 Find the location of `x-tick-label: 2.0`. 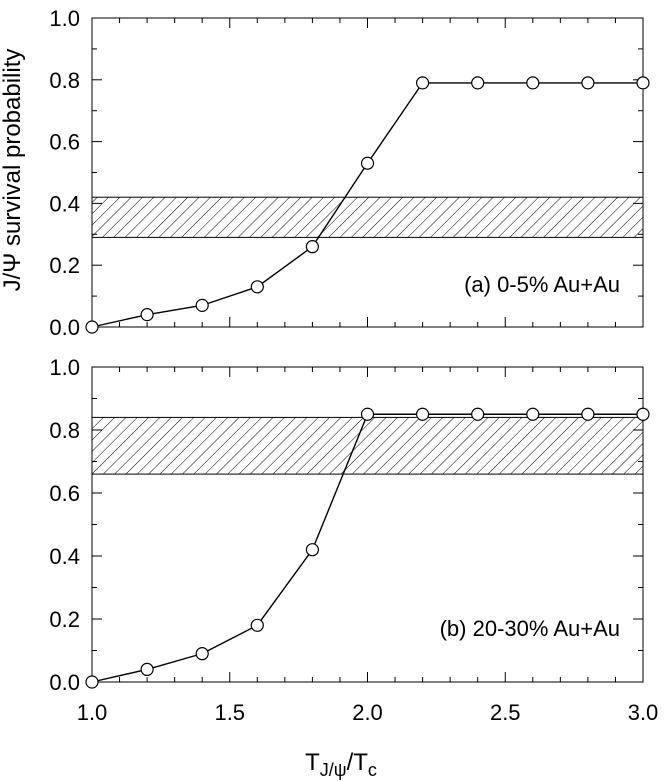

x-tick-label: 2.0 is located at coordinates (367, 712).